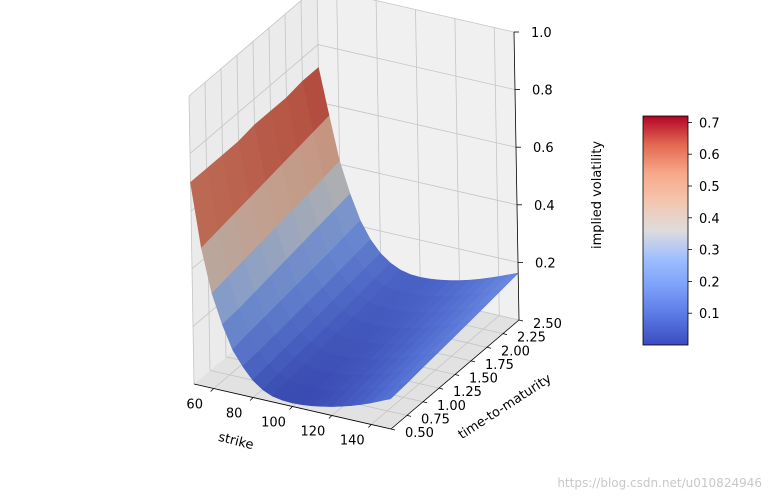 This screenshot has height=498, width=772. Describe the element at coordinates (545, 263) in the screenshot. I see `z-tick-label: 0.2` at that location.